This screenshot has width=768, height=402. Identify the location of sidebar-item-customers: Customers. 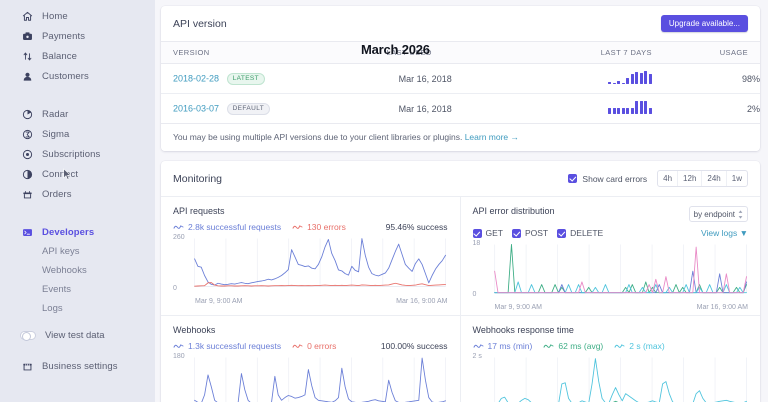
(77, 76).